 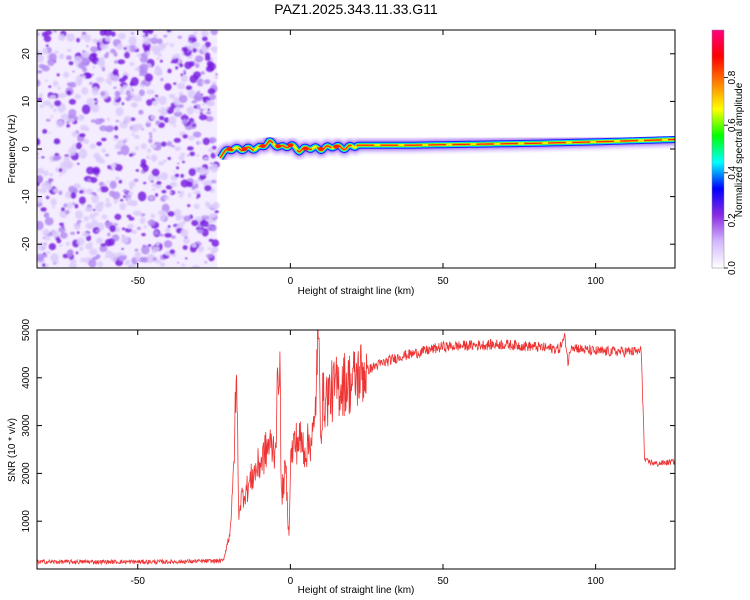 I want to click on colorbar-tick-label: 0.4, so click(x=732, y=172).